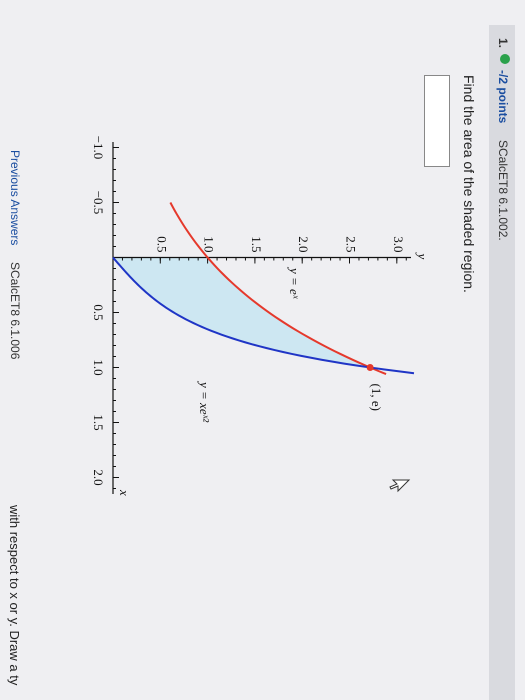 The image size is (525, 700). I want to click on instruction: with respect to x or y. Draw a ty, so click(14, 595).